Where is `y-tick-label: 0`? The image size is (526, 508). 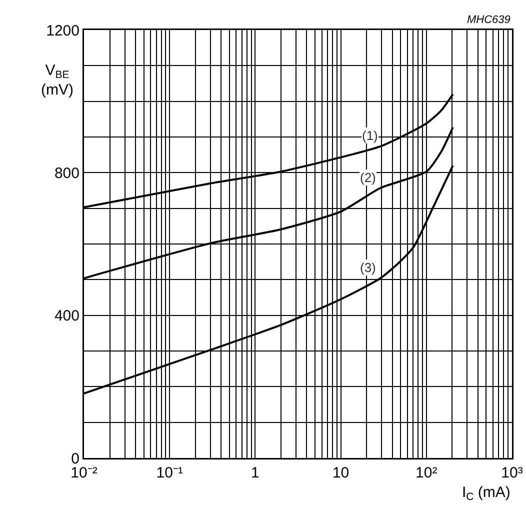 y-tick-label: 0 is located at coordinates (75, 459).